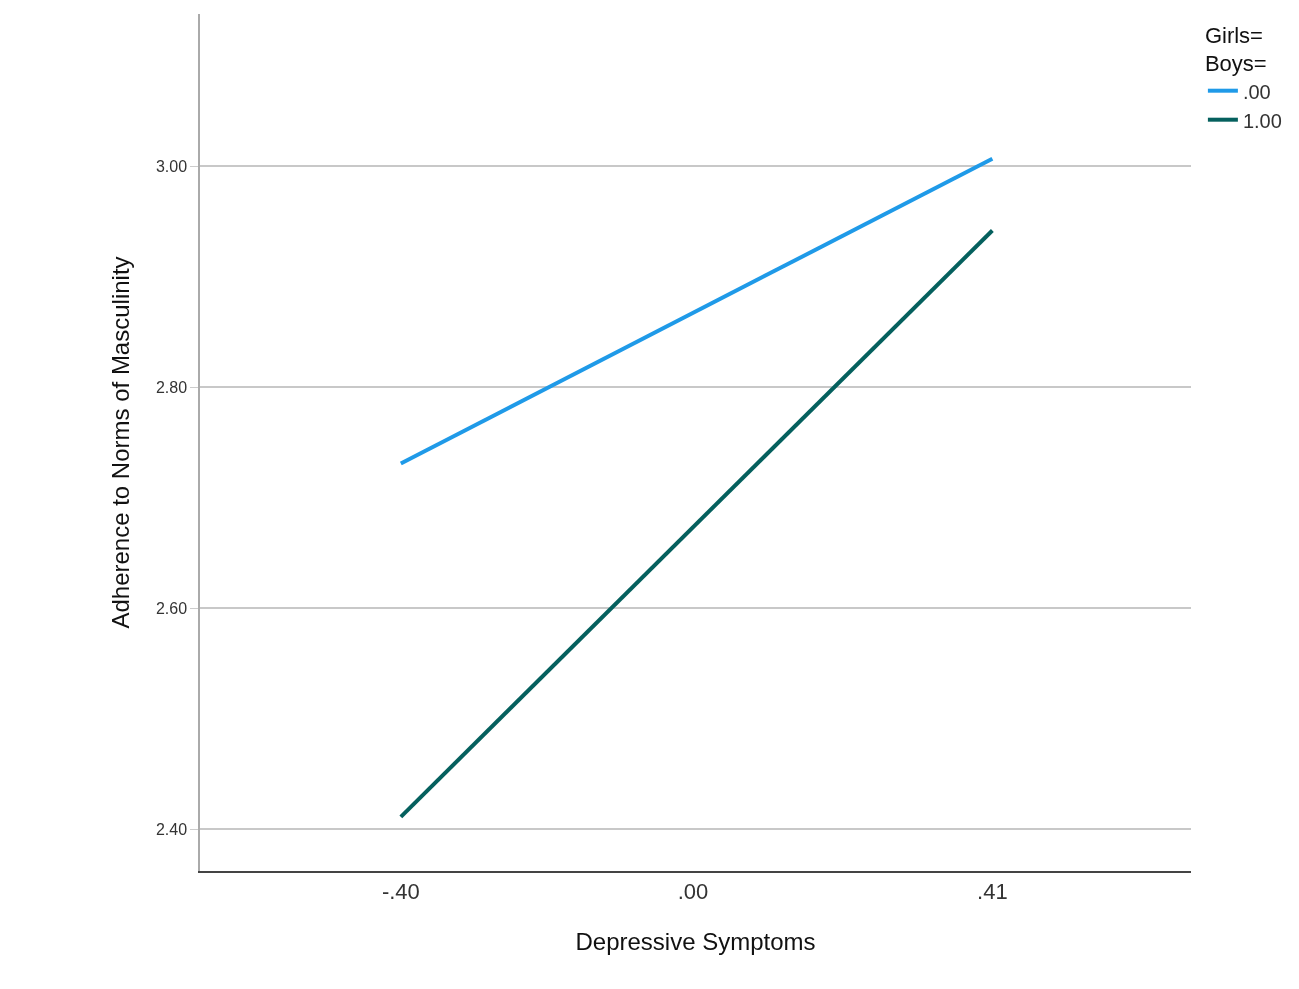 The image size is (1299, 989). I want to click on legend-label: 1.00, so click(1262, 120).